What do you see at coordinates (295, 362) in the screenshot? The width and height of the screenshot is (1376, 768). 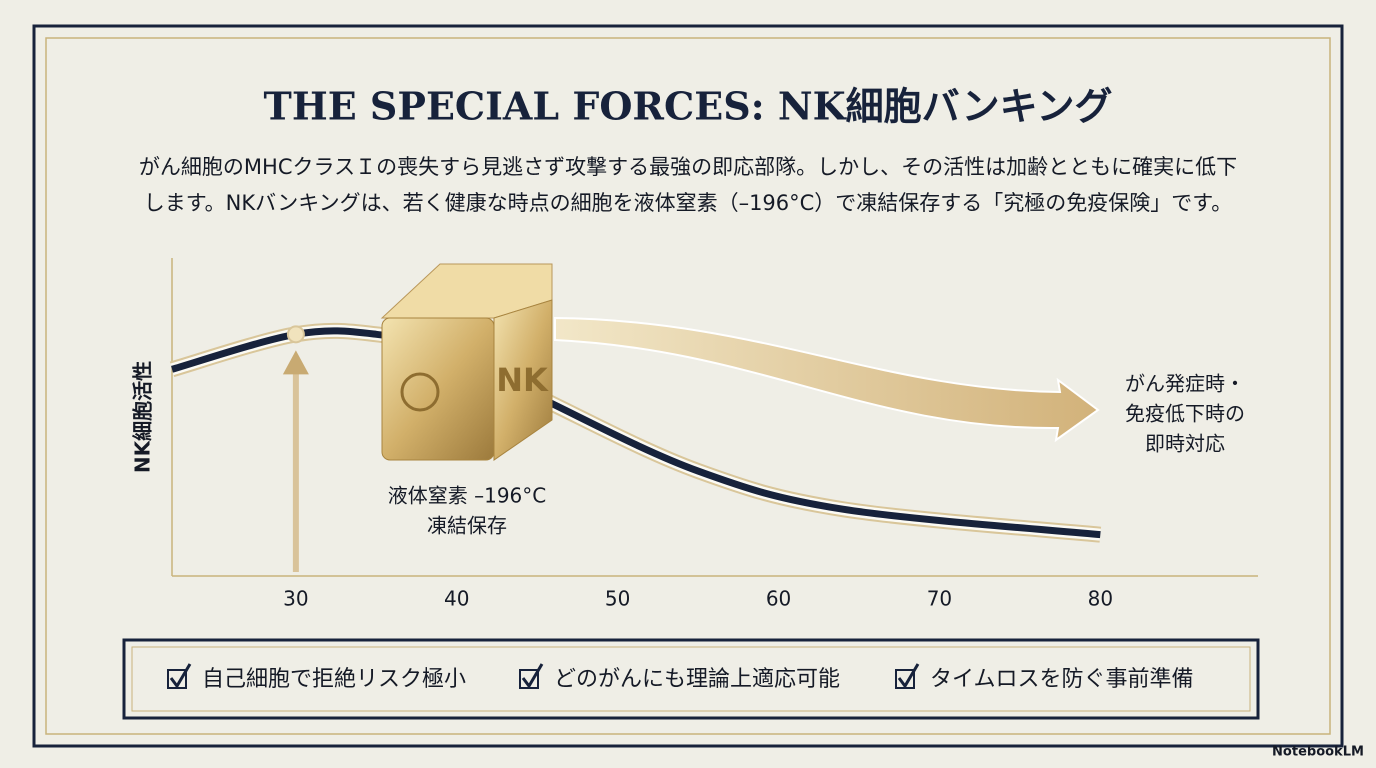 I see `arrow-head` at bounding box center [295, 362].